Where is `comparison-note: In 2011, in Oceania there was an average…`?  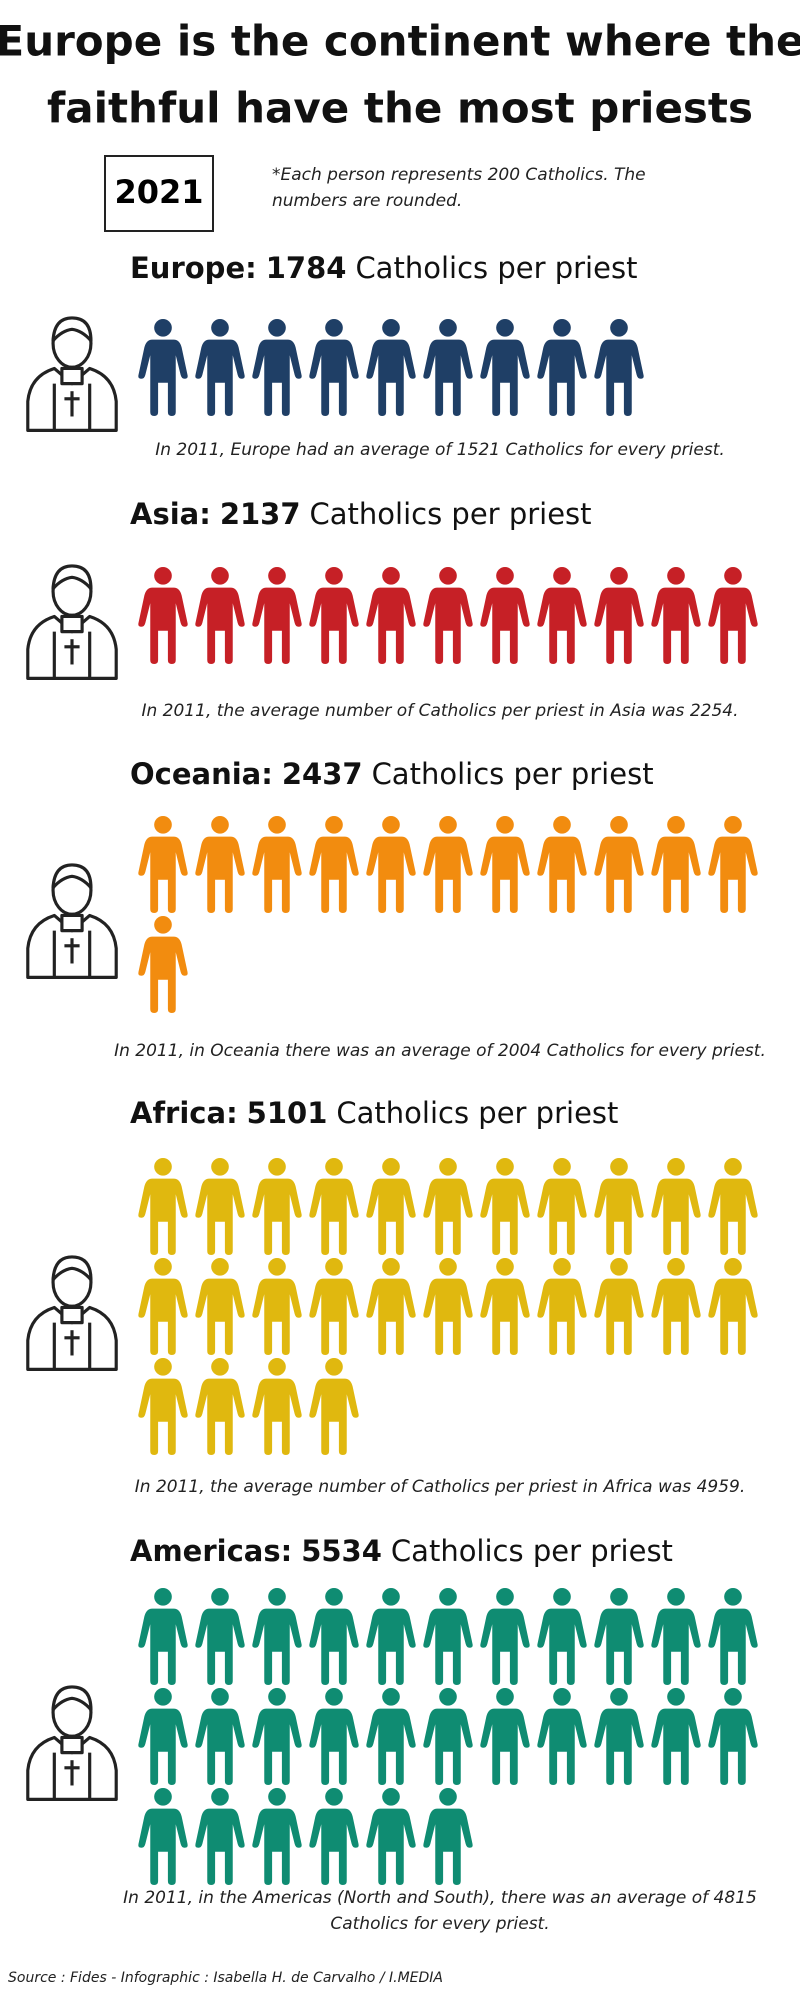 comparison-note: In 2011, in Oceania there was an average… is located at coordinates (440, 1051).